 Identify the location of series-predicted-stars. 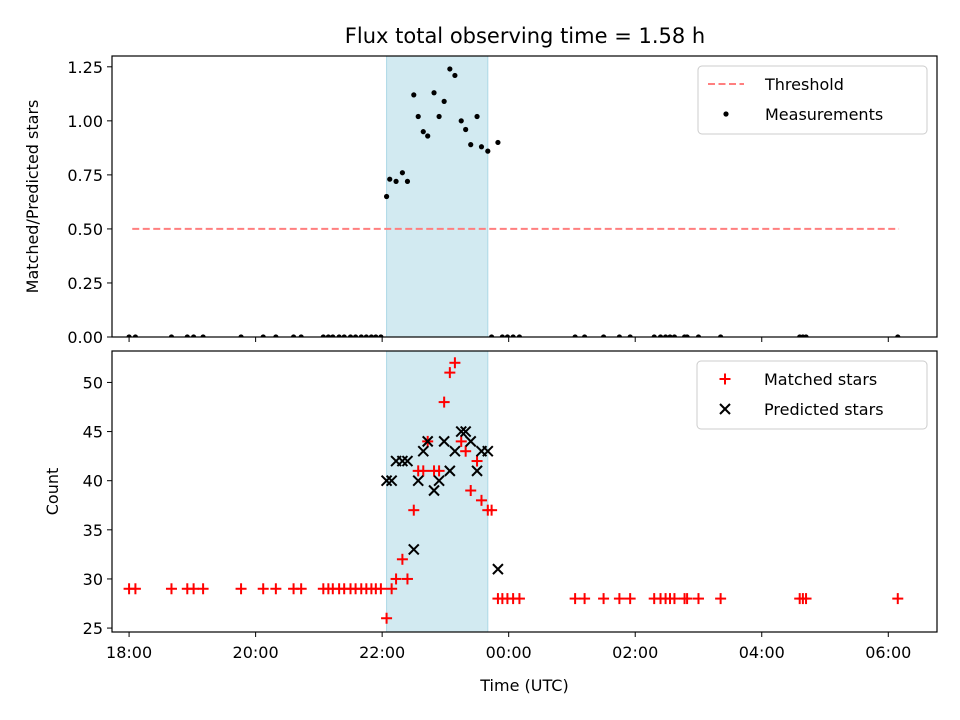
(442, 500).